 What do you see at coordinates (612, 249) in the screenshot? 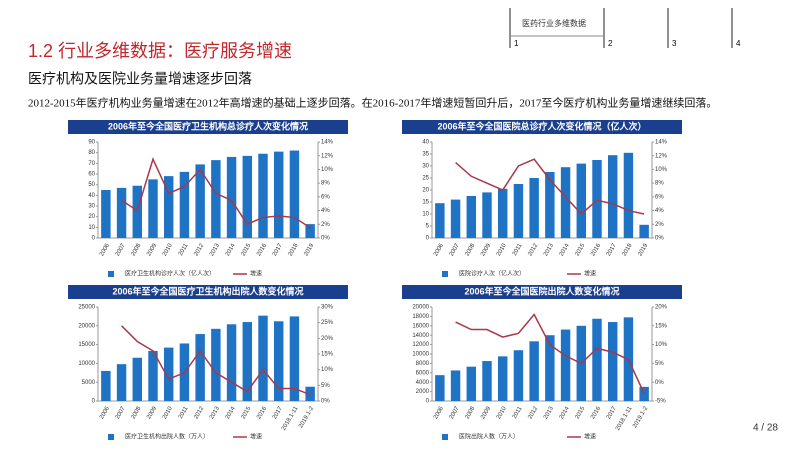
I see `x-tick-label: 2017` at bounding box center [612, 249].